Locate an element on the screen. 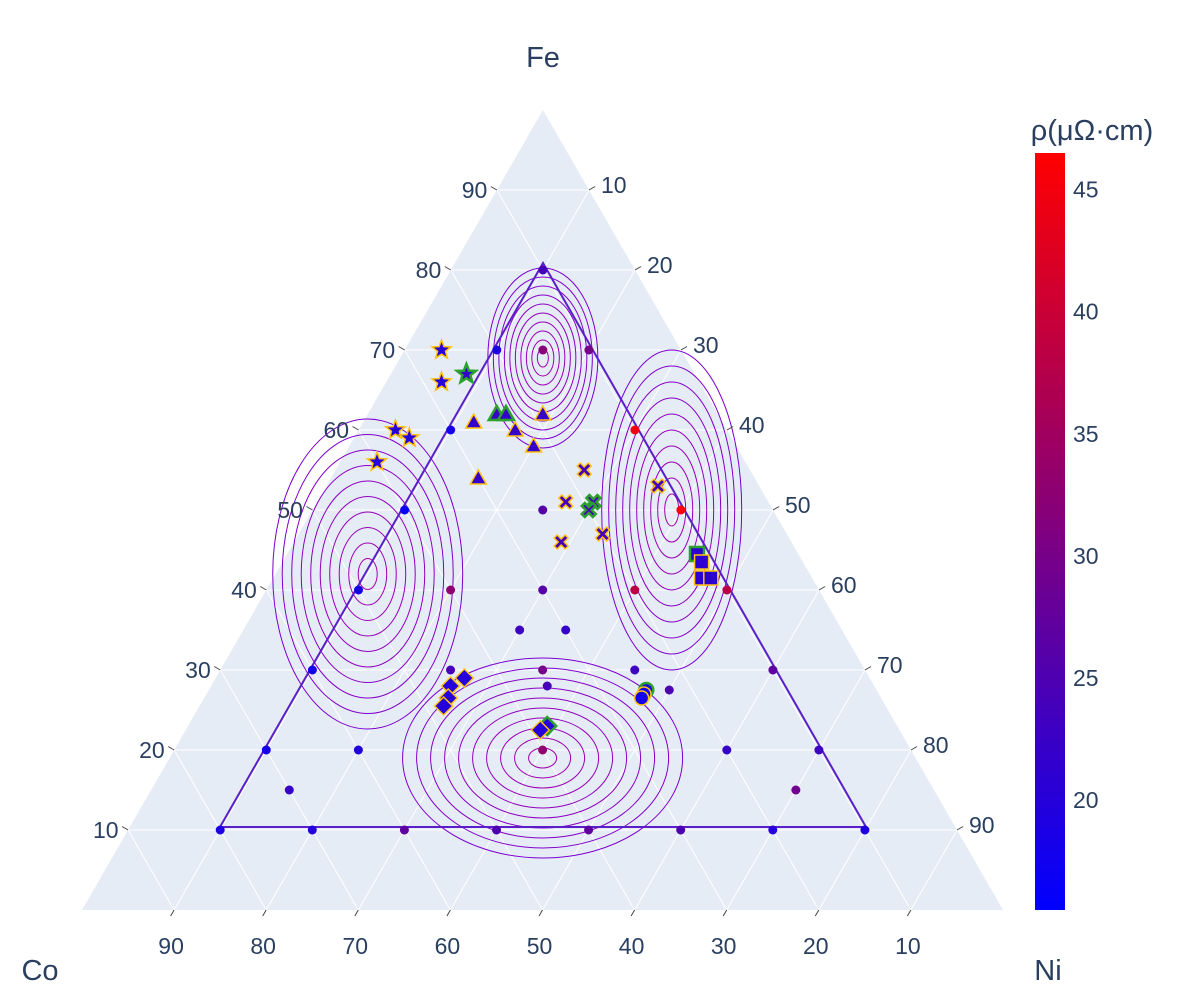  tick-label-ni: 10 is located at coordinates (614, 185).